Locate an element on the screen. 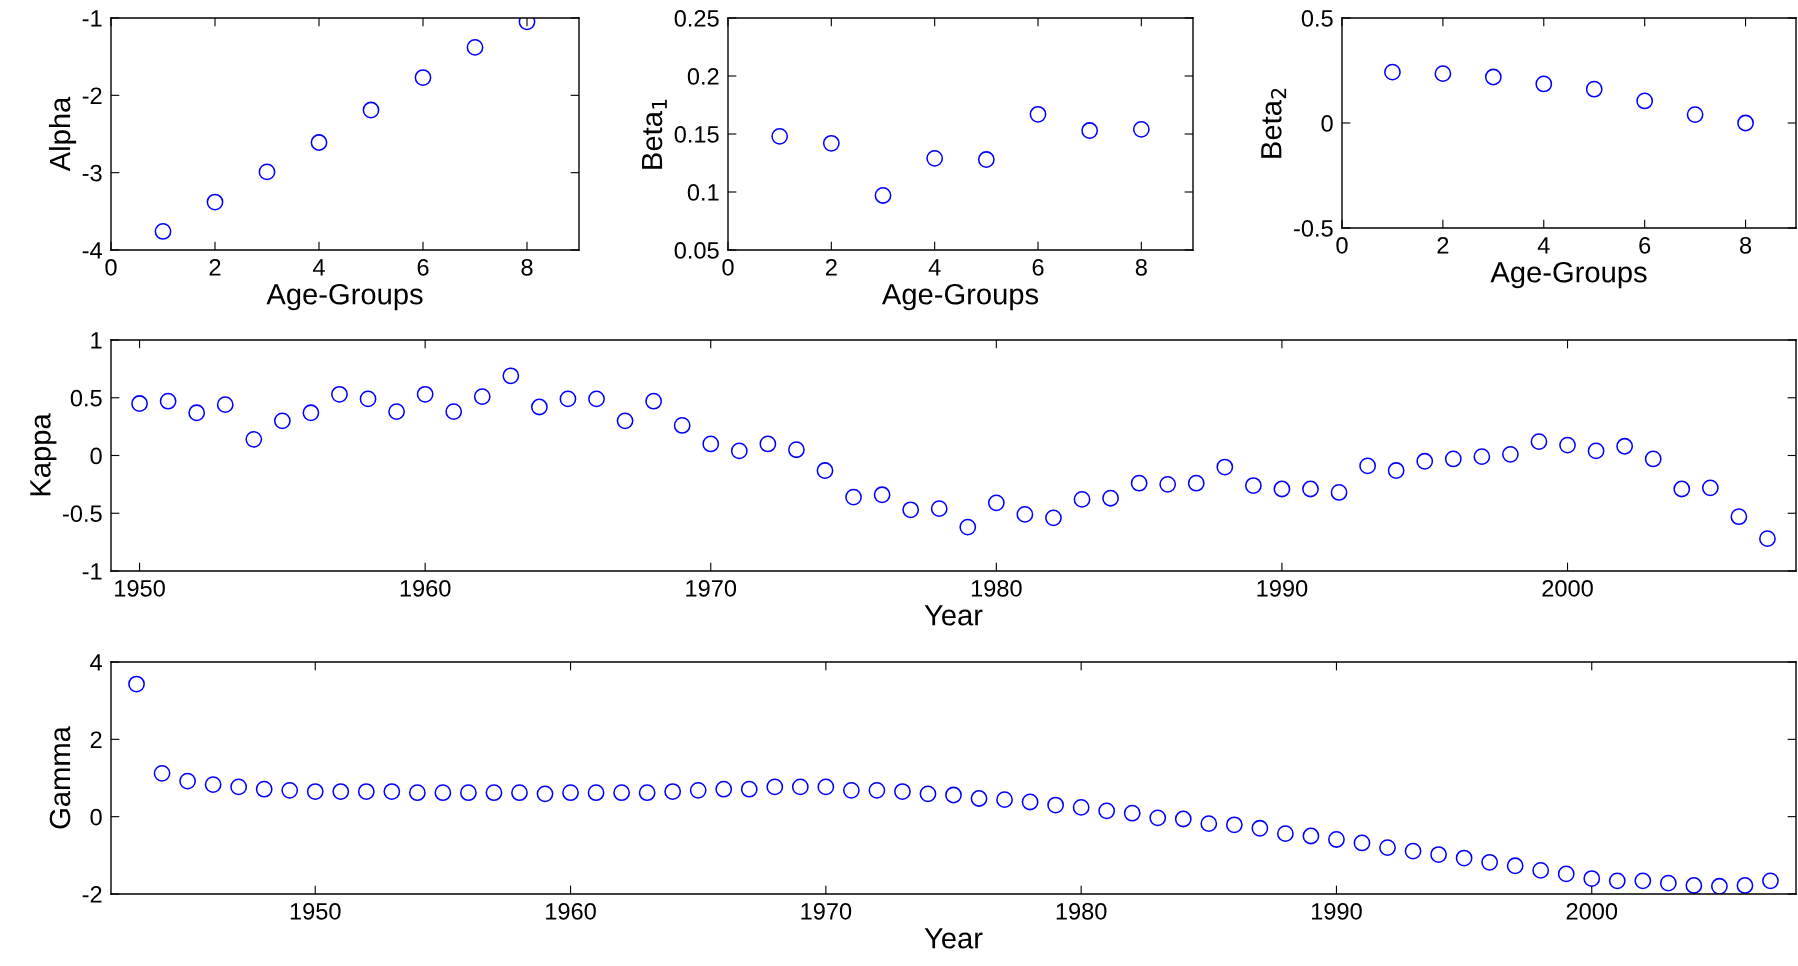 This screenshot has width=1798, height=966. y-tick-label: 2 is located at coordinates (96, 739).